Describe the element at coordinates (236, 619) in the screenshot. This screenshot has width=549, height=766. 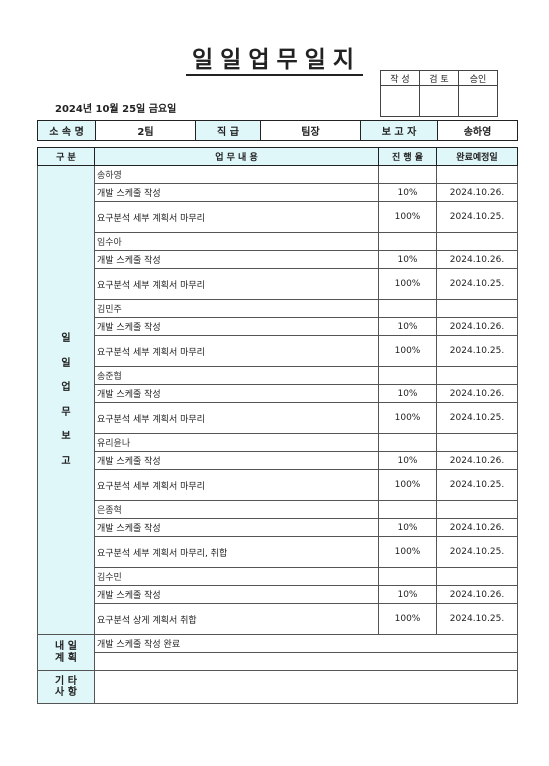
I see `task-content: 요구분석 상게 계획서 취합` at that location.